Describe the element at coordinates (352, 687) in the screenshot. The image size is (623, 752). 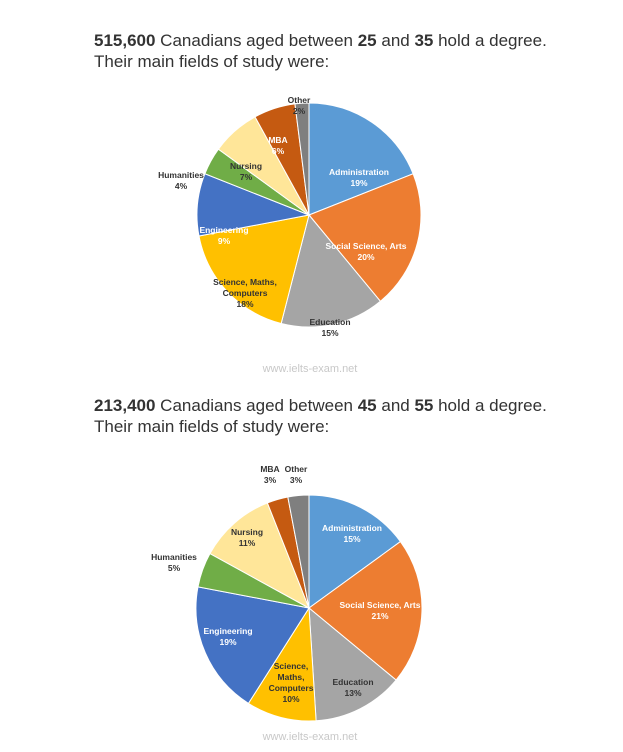
I see `pie-2-label-education: Education 13%` at that location.